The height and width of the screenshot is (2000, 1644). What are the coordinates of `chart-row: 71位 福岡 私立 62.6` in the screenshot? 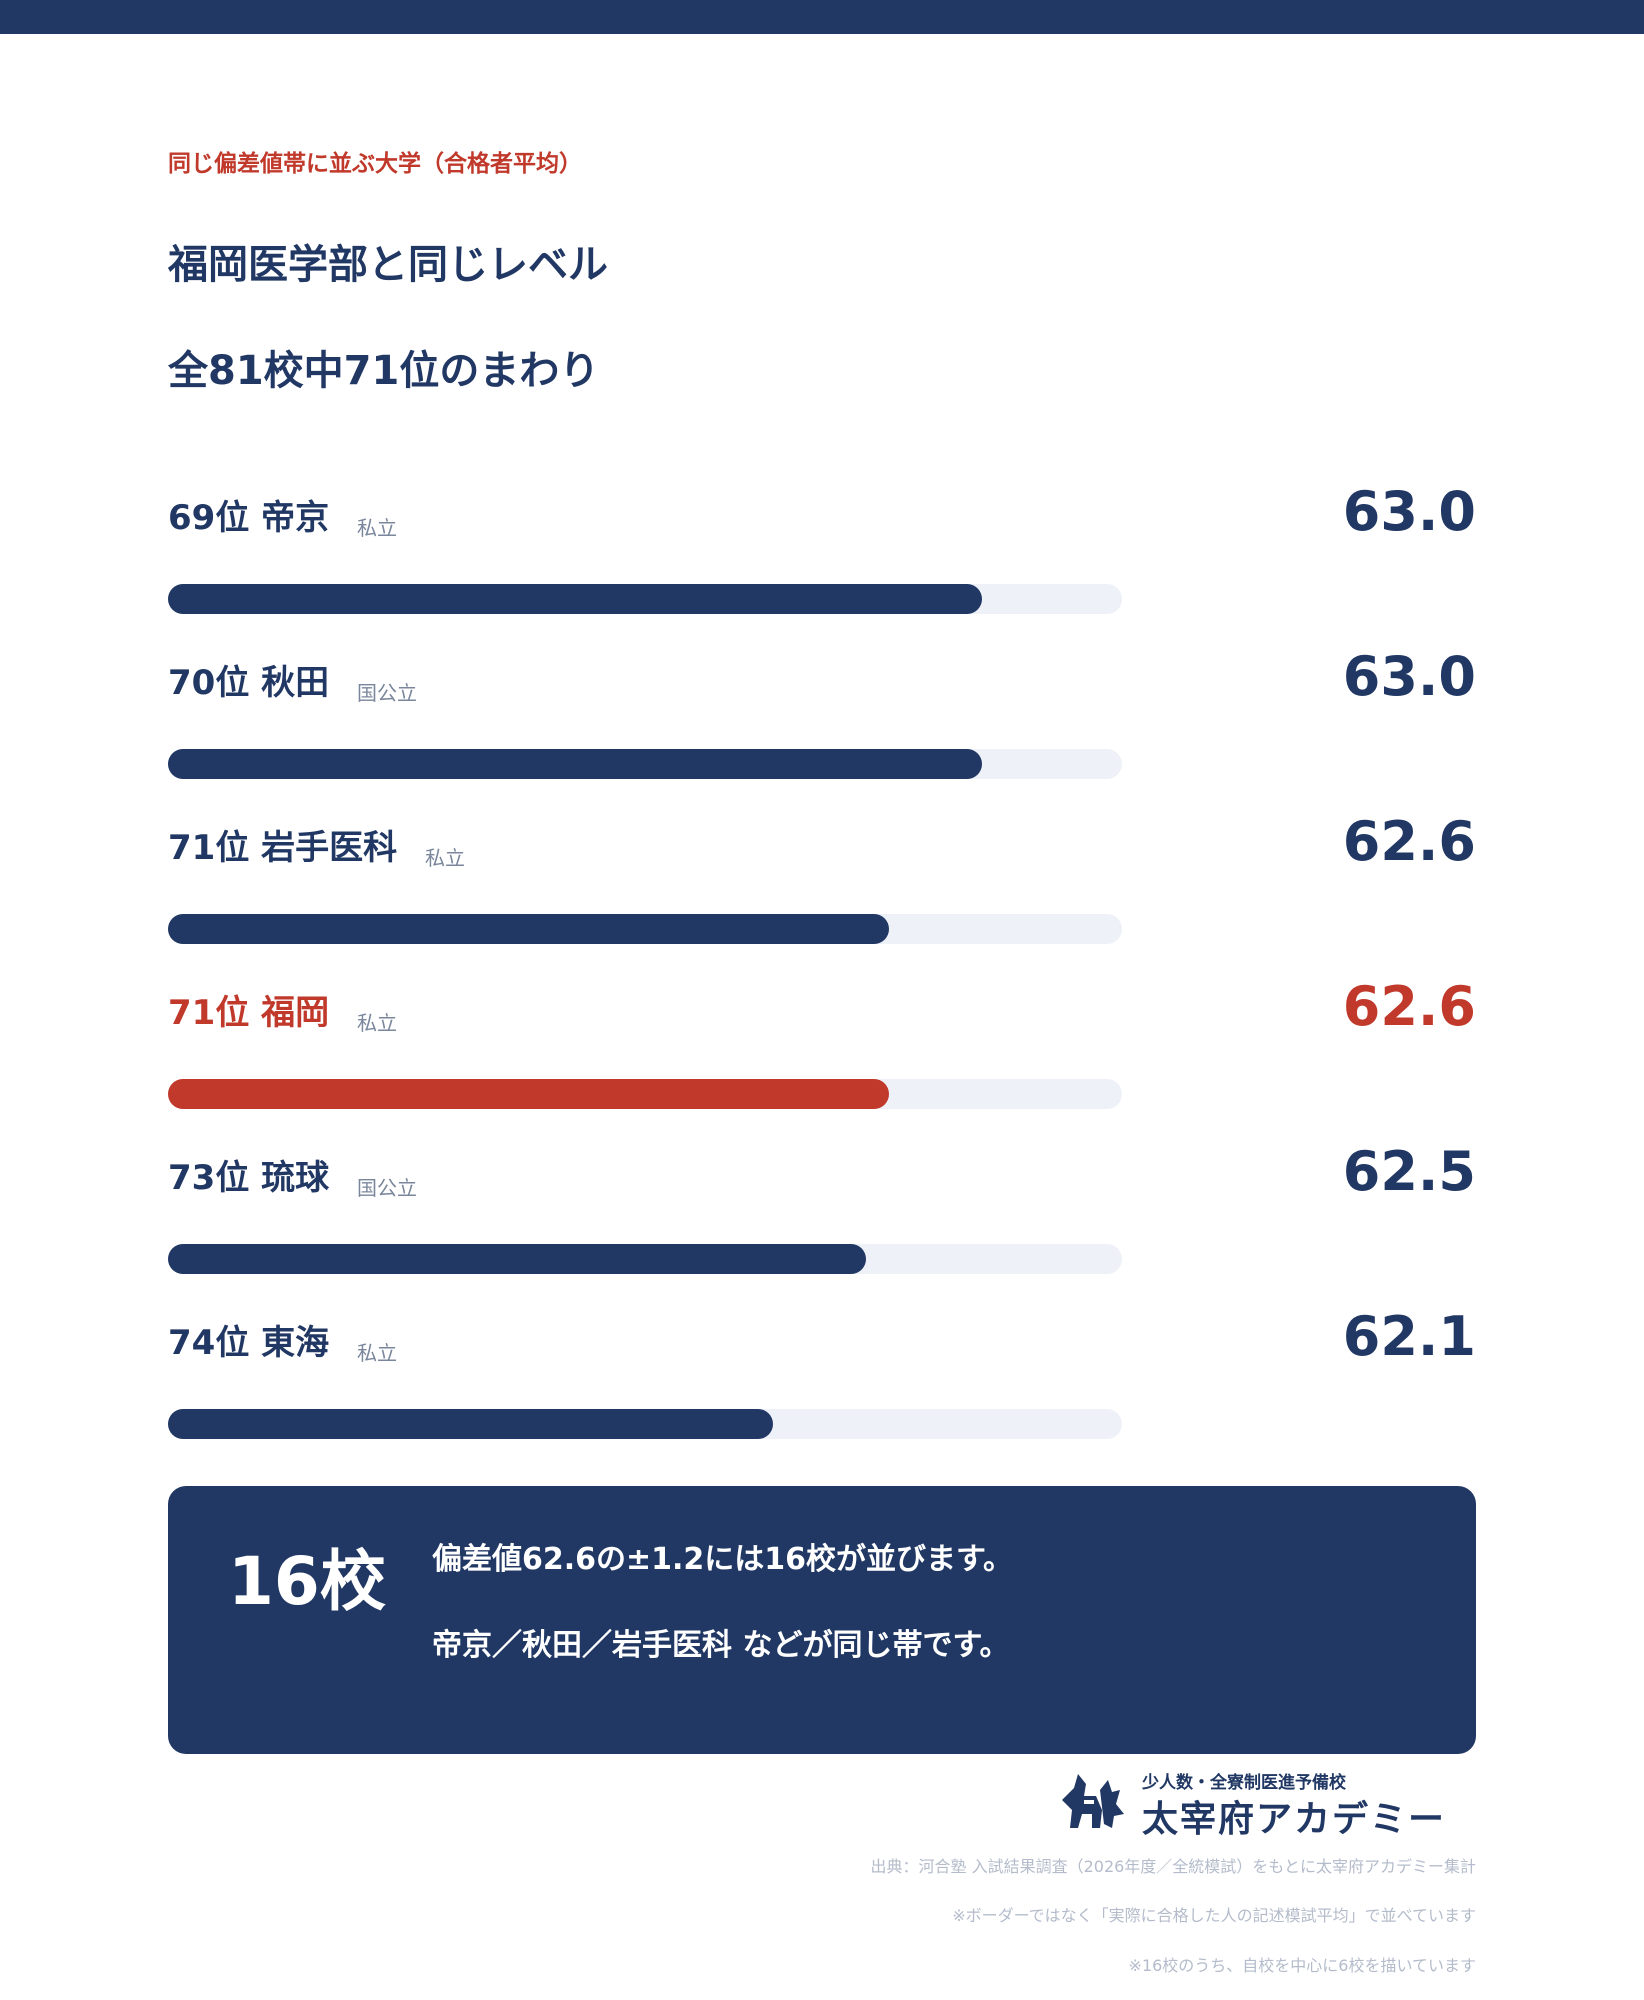 It's located at (822, 1060).